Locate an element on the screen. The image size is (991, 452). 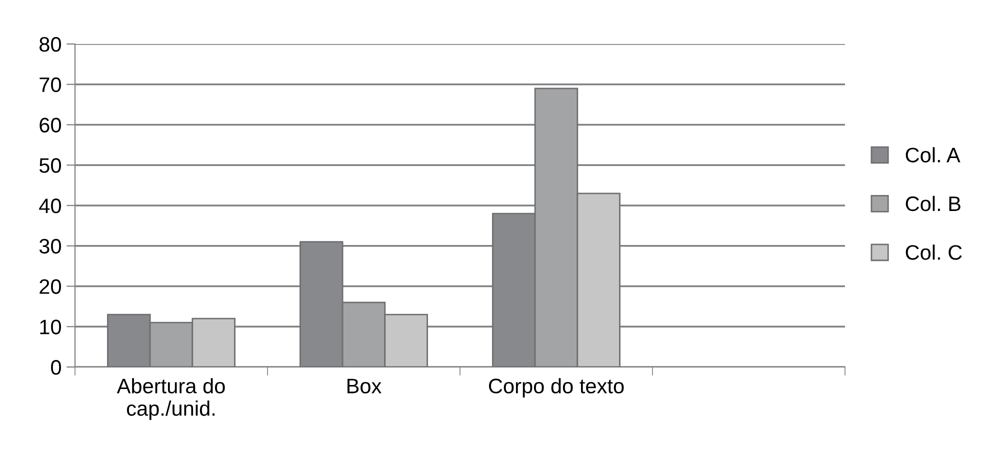
y-tick-label: 70 is located at coordinates (50, 84).